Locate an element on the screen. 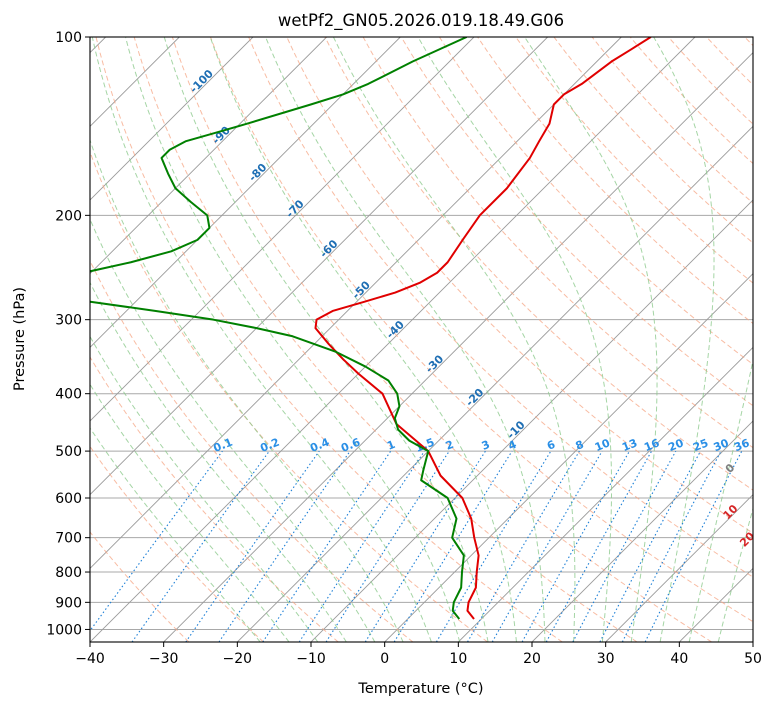 Image resolution: width=775 pixels, height=708 pixels. y-axis-title: Pressure (hPa) is located at coordinates (20, 339).